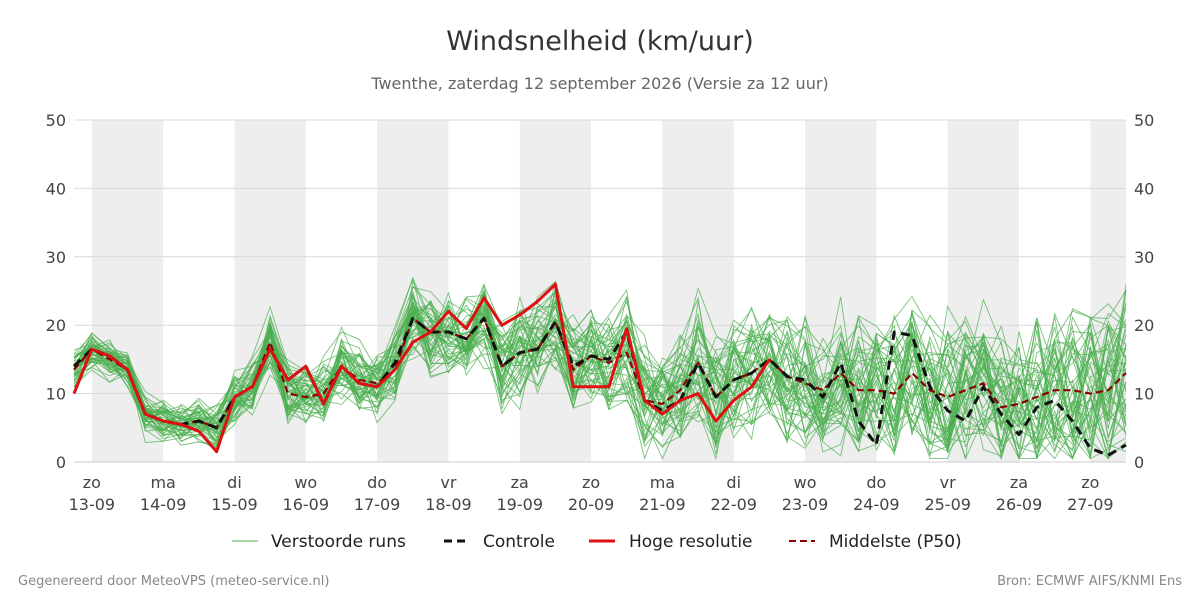 The height and width of the screenshot is (600, 1200). What do you see at coordinates (876, 482) in the screenshot?
I see `x-tick-day-11: do` at bounding box center [876, 482].